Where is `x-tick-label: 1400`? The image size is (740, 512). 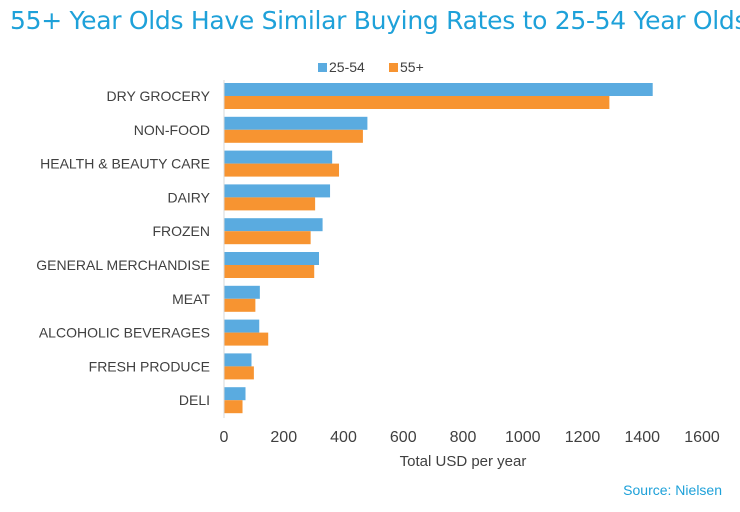 x-tick-label: 1400 is located at coordinates (642, 437).